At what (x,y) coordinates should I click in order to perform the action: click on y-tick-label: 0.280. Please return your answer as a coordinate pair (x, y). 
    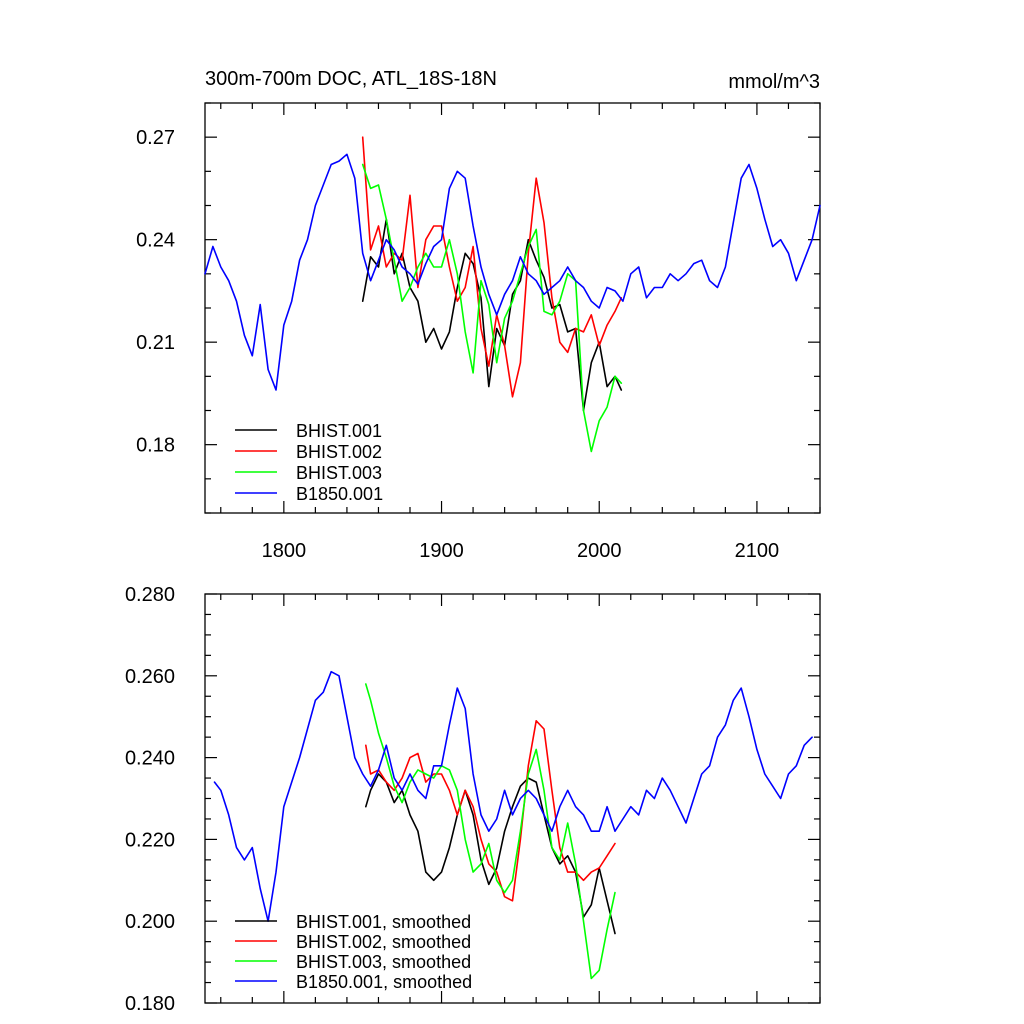
    Looking at the image, I should click on (150, 595).